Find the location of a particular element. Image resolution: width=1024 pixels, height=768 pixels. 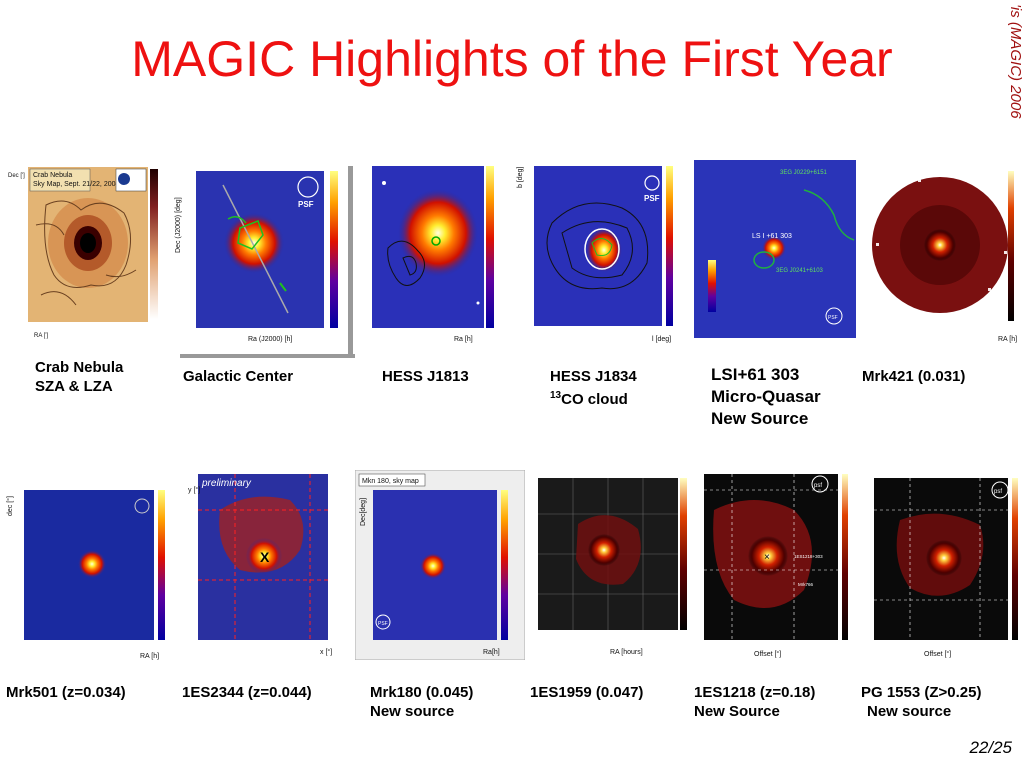

svg-text: Dec (J2000) [deg] is located at coordinates (178, 225).